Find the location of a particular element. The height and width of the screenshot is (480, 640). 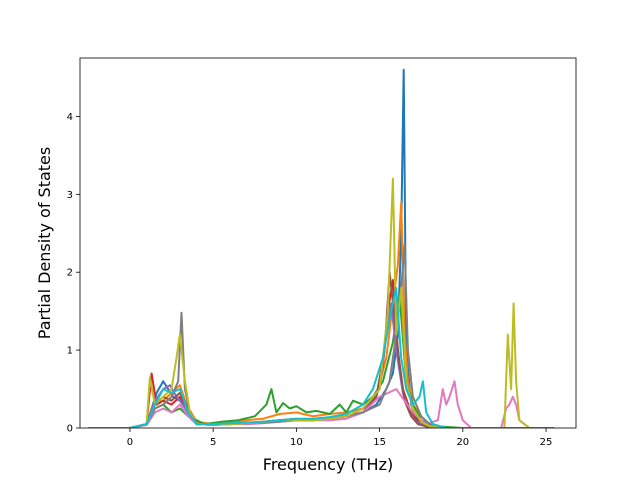

x-axis-title: Frequency (THz) is located at coordinates (328, 464).